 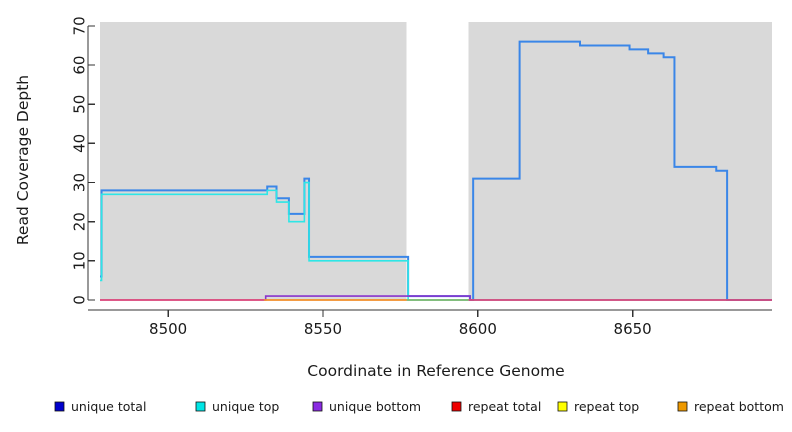 I want to click on legend-swatch-repeat-bottom, so click(x=682, y=406).